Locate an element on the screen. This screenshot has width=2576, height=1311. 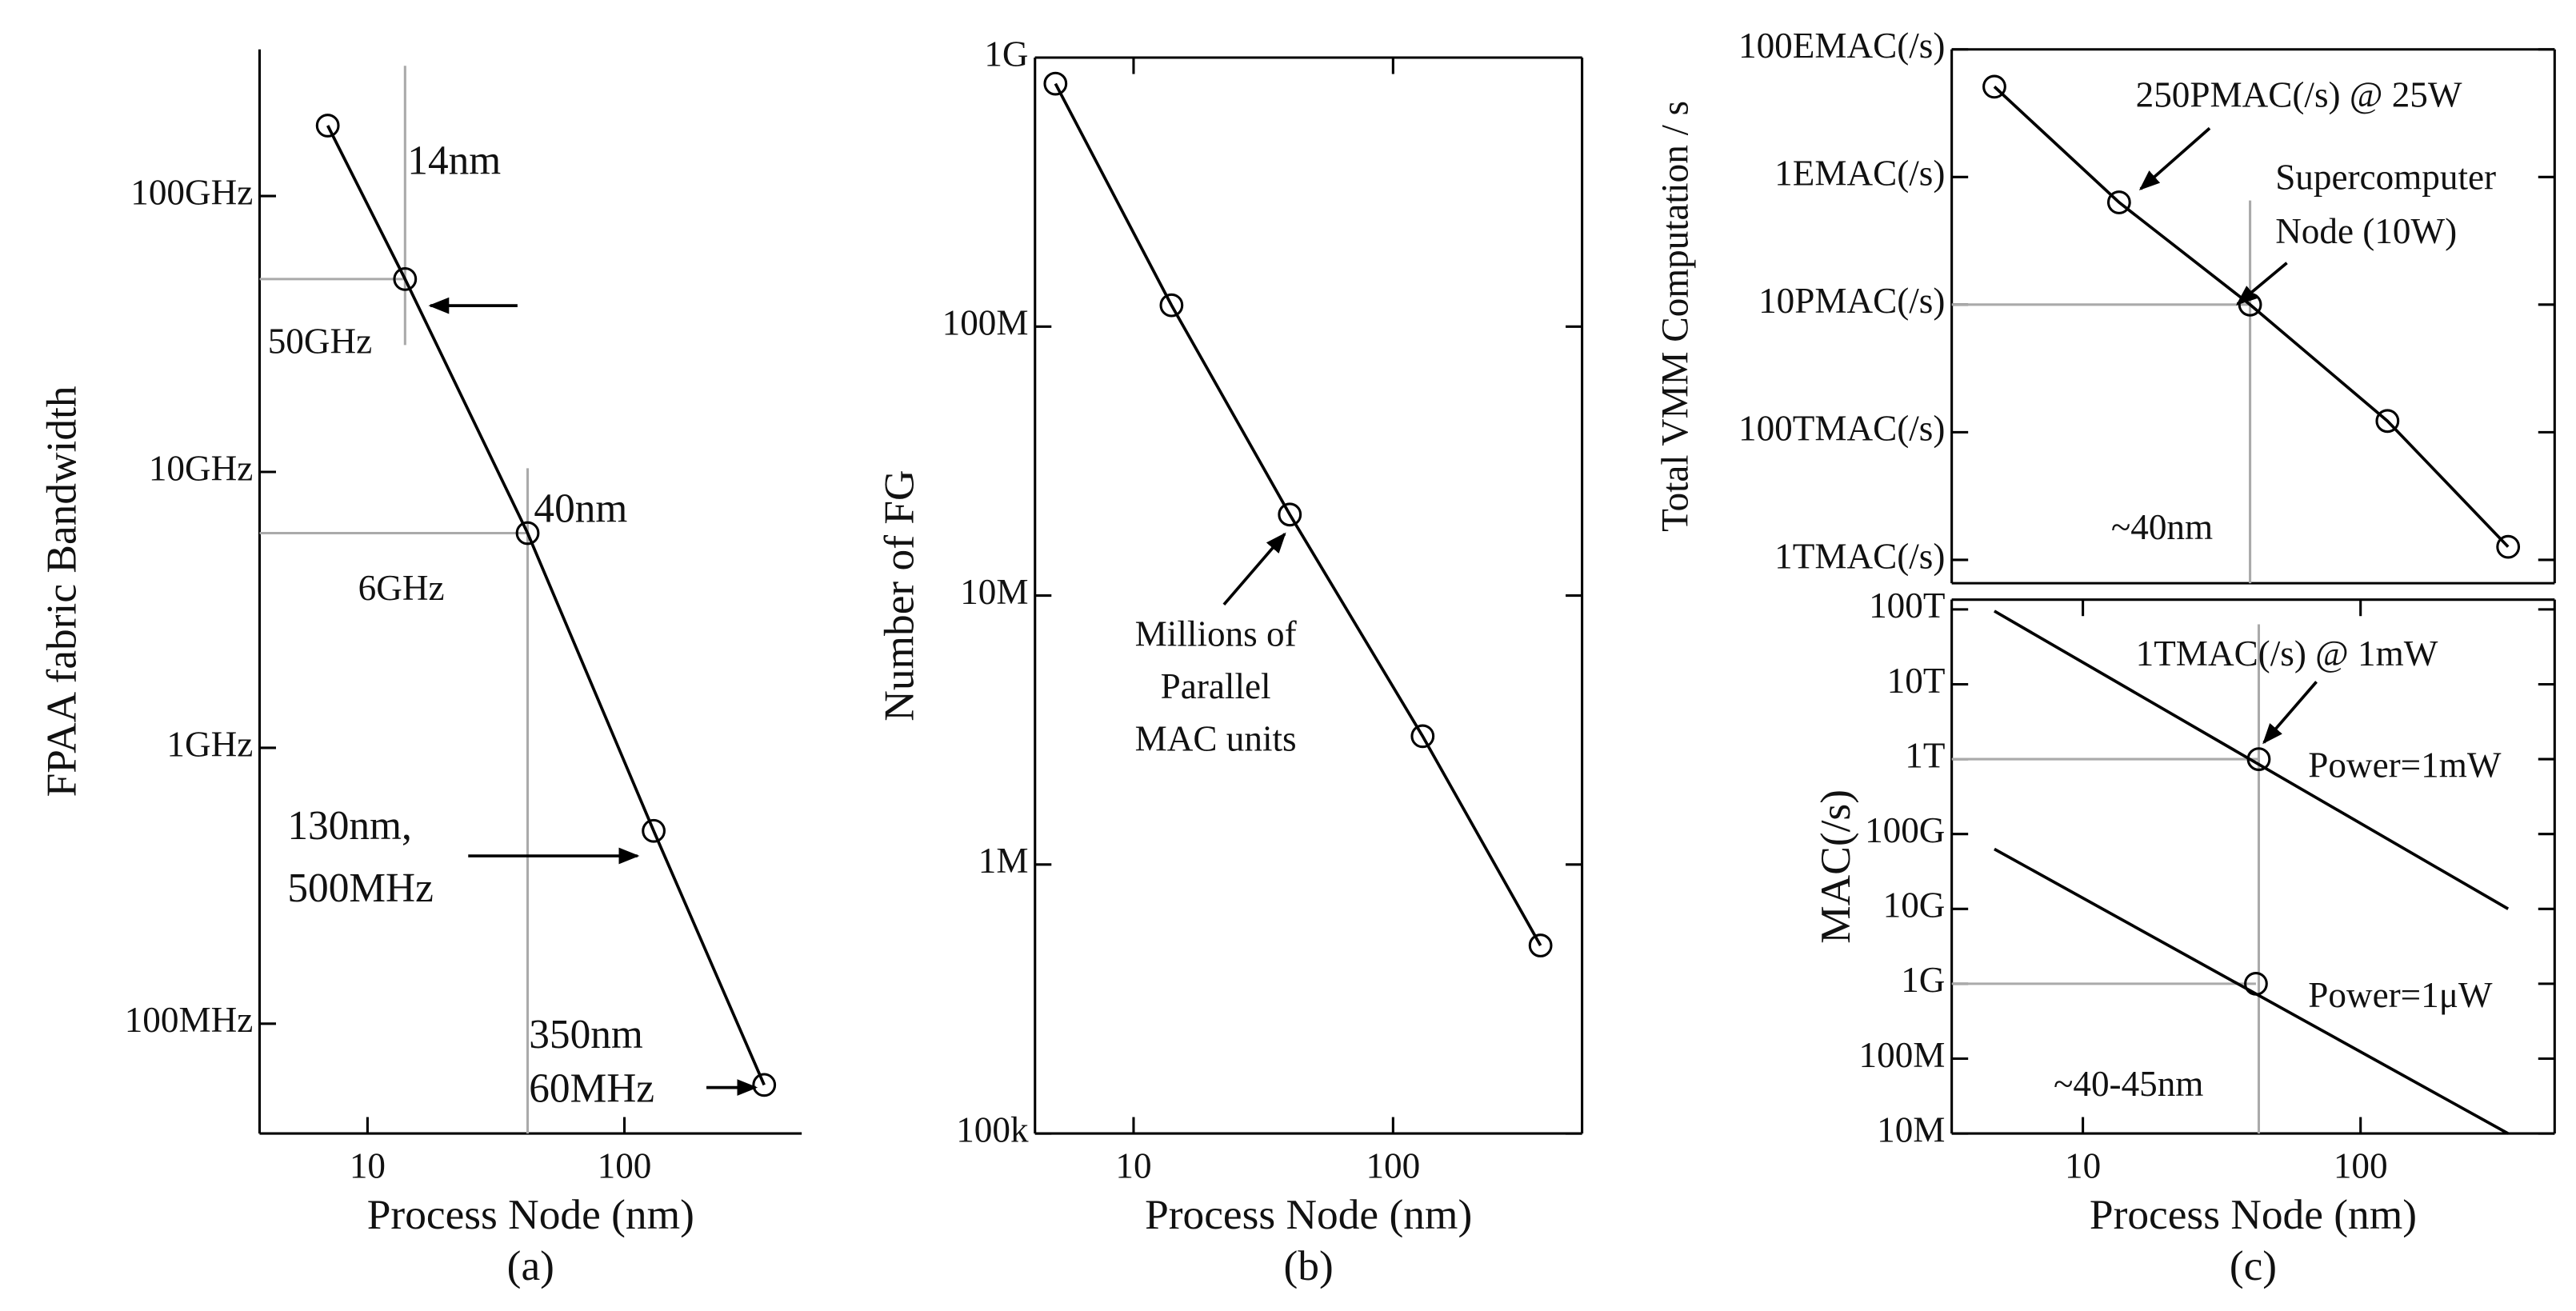
y-tick-label: 100G is located at coordinates (1905, 830).